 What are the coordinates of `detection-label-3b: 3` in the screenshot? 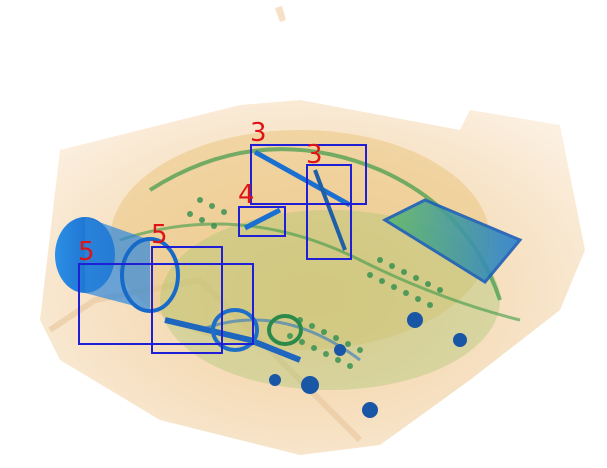 It's located at (314, 155).